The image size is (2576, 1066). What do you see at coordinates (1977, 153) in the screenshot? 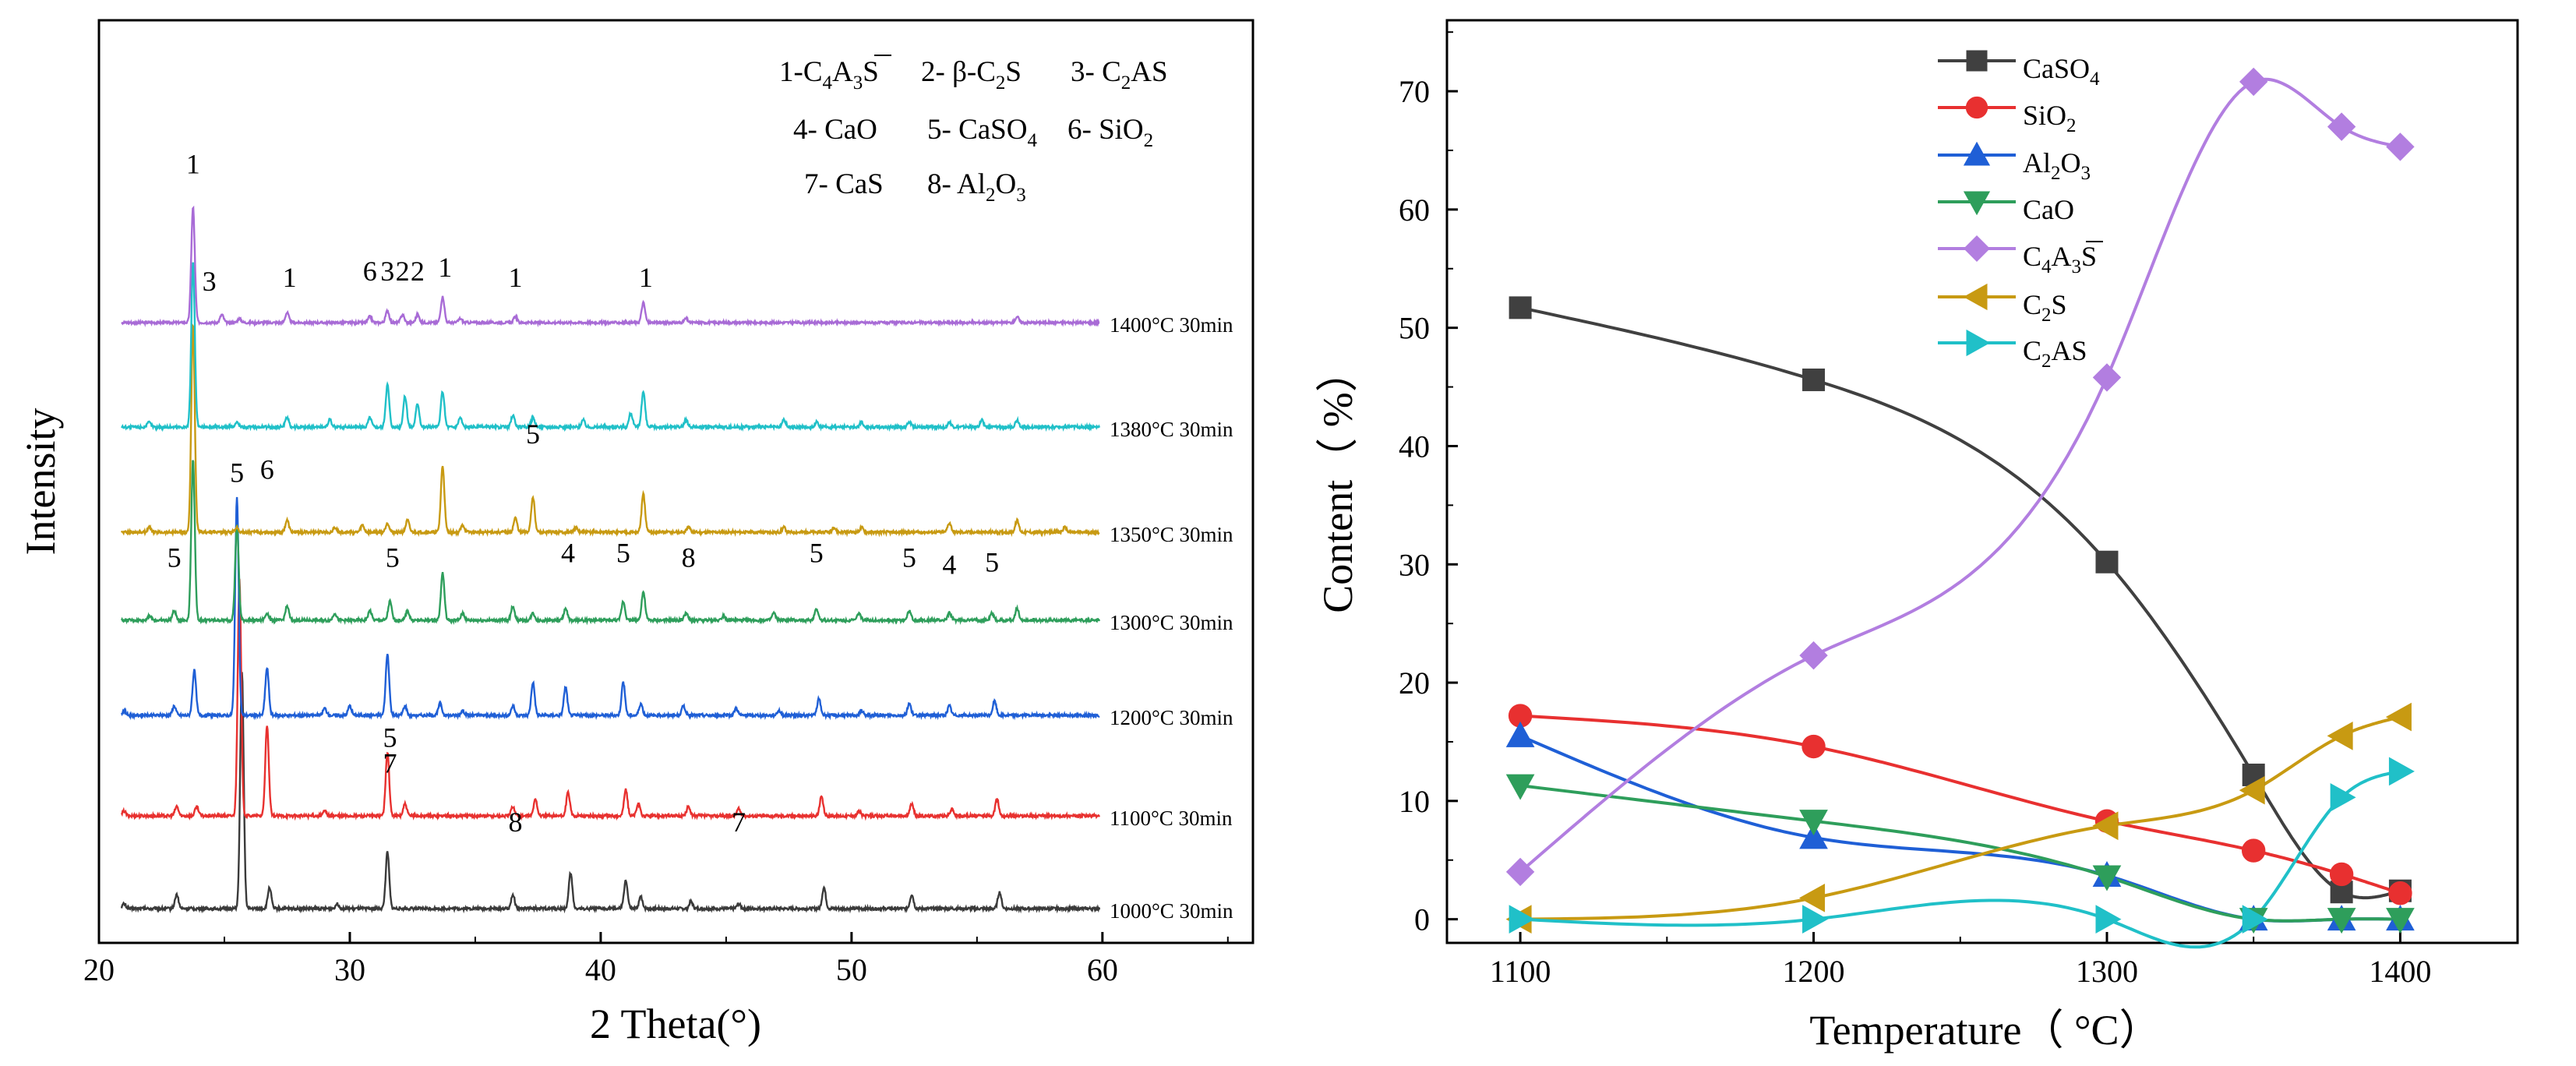
I see `legend-marker-al2o3` at bounding box center [1977, 153].